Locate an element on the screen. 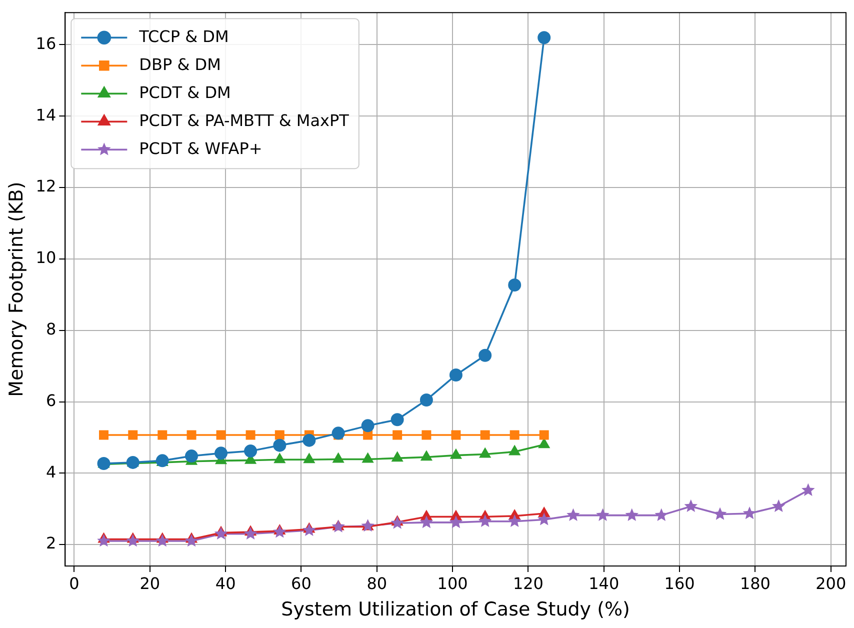 The width and height of the screenshot is (854, 628). x-axis-title: System Utilization of Case Study (%) is located at coordinates (455, 609).